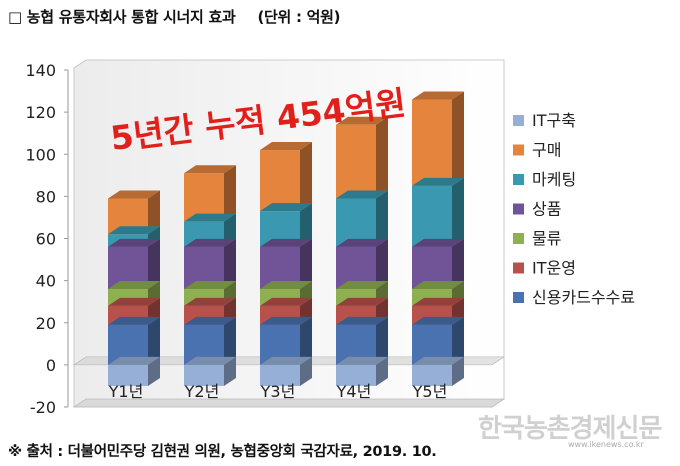 The image size is (680, 466). Describe the element at coordinates (606, 444) in the screenshot. I see `watermark-url: www.ikenews.co.kr` at that location.